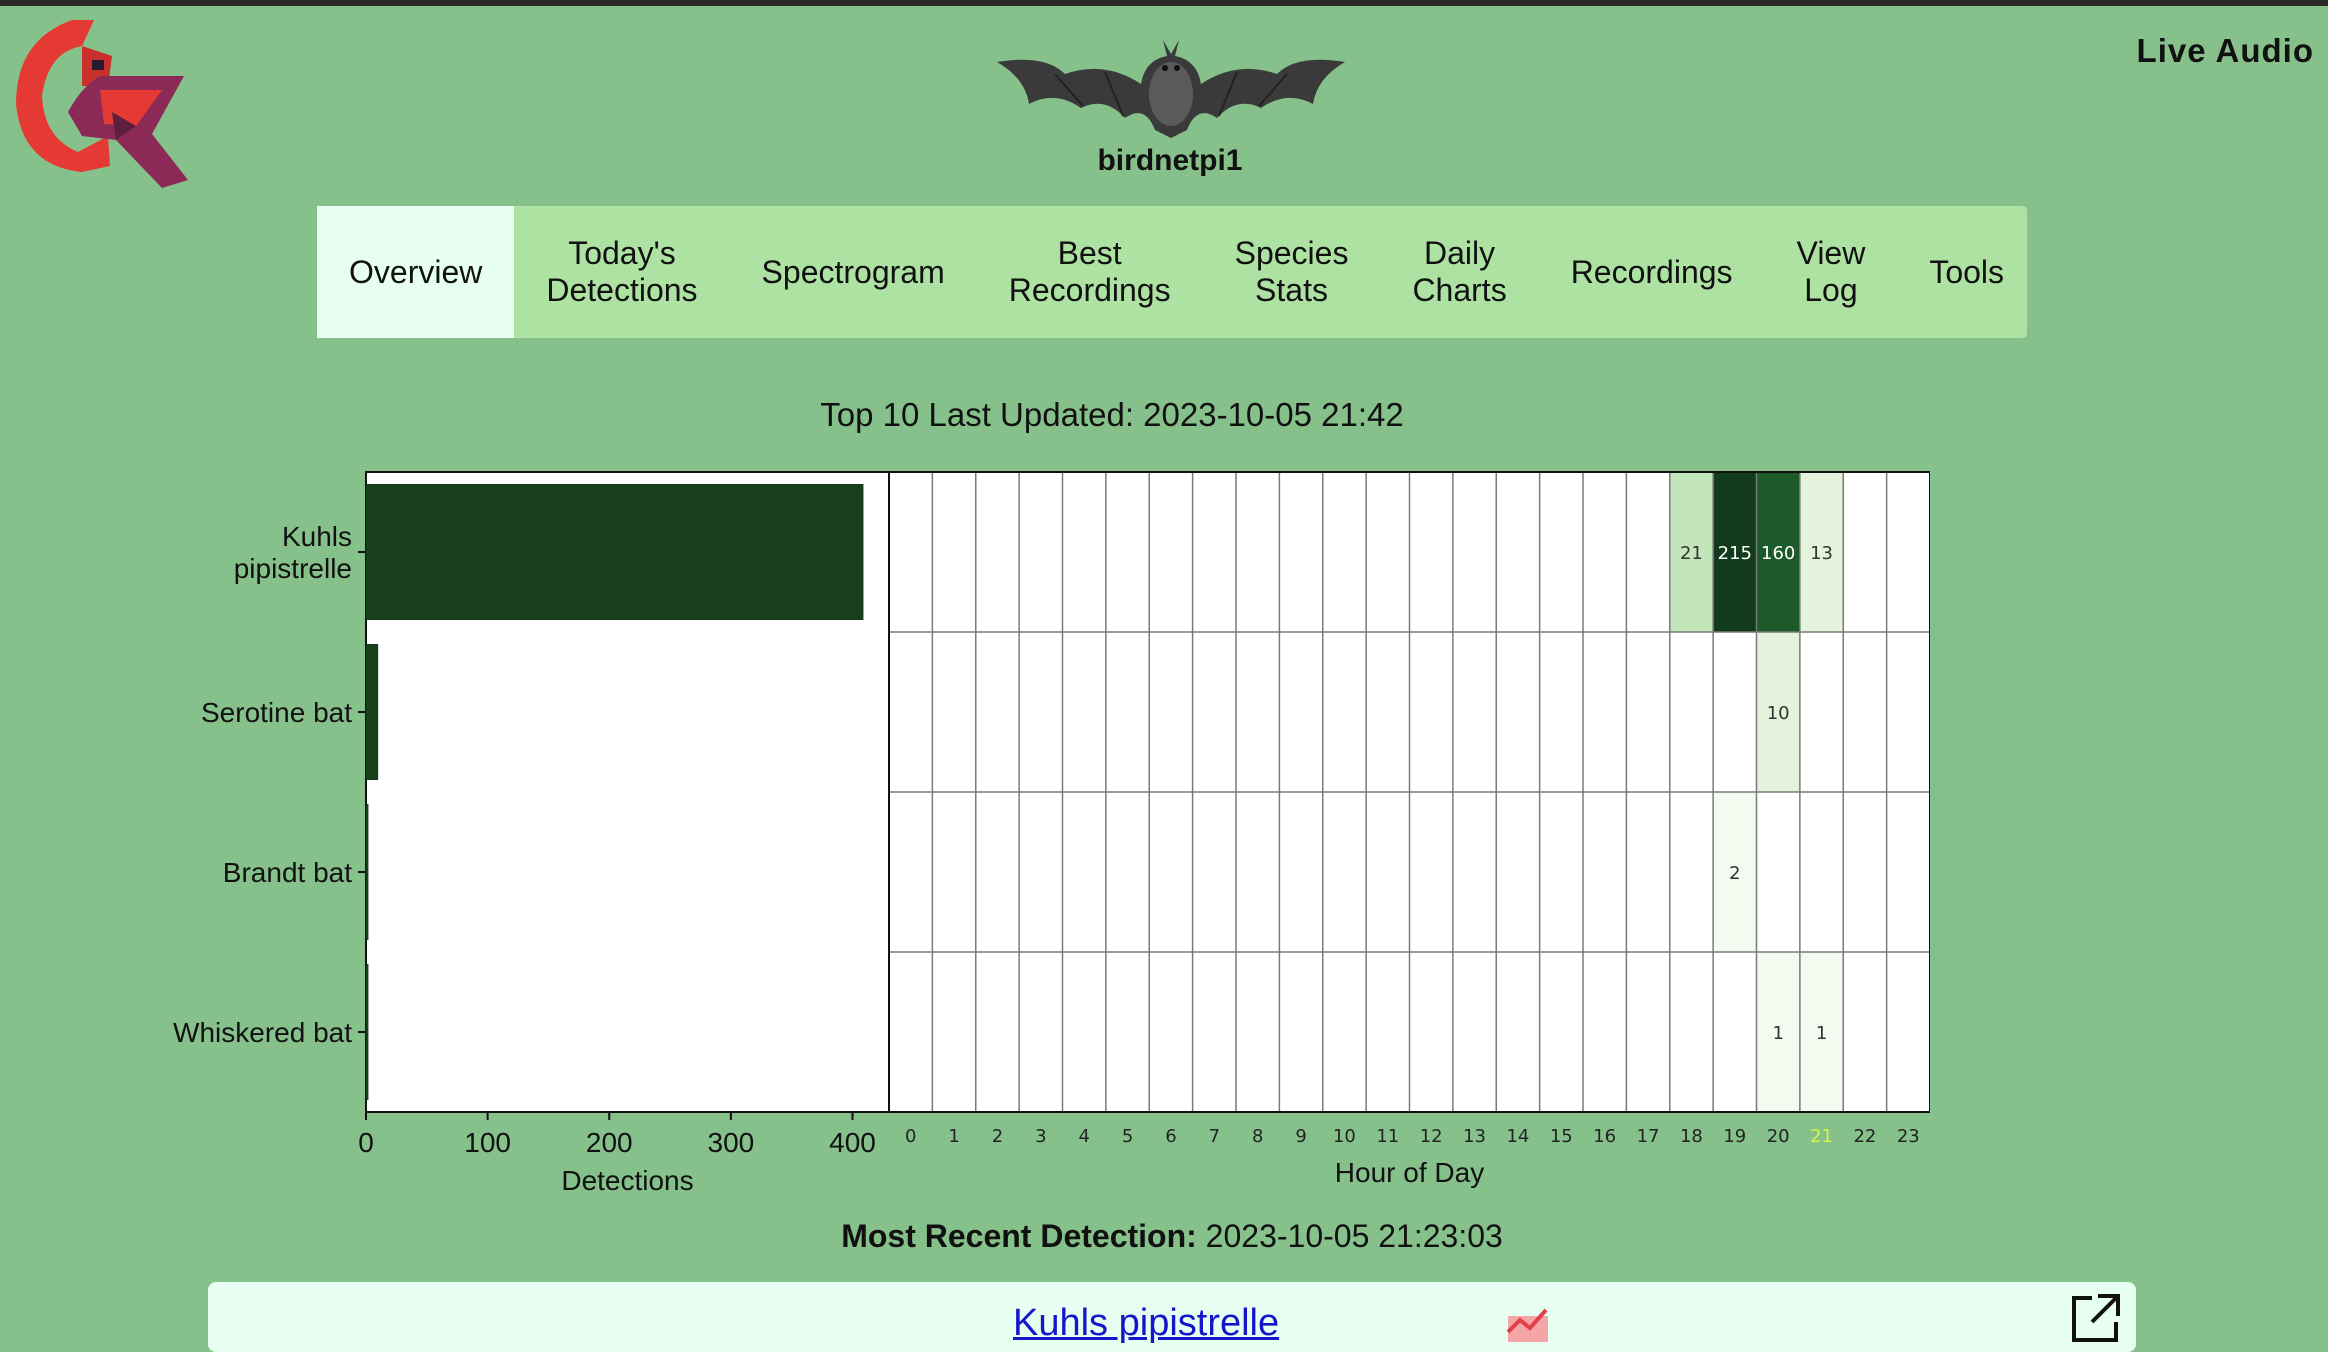 This screenshot has height=1352, width=2328. Describe the element at coordinates (1778, 1136) in the screenshot. I see `hour-tick-label: 20` at that location.